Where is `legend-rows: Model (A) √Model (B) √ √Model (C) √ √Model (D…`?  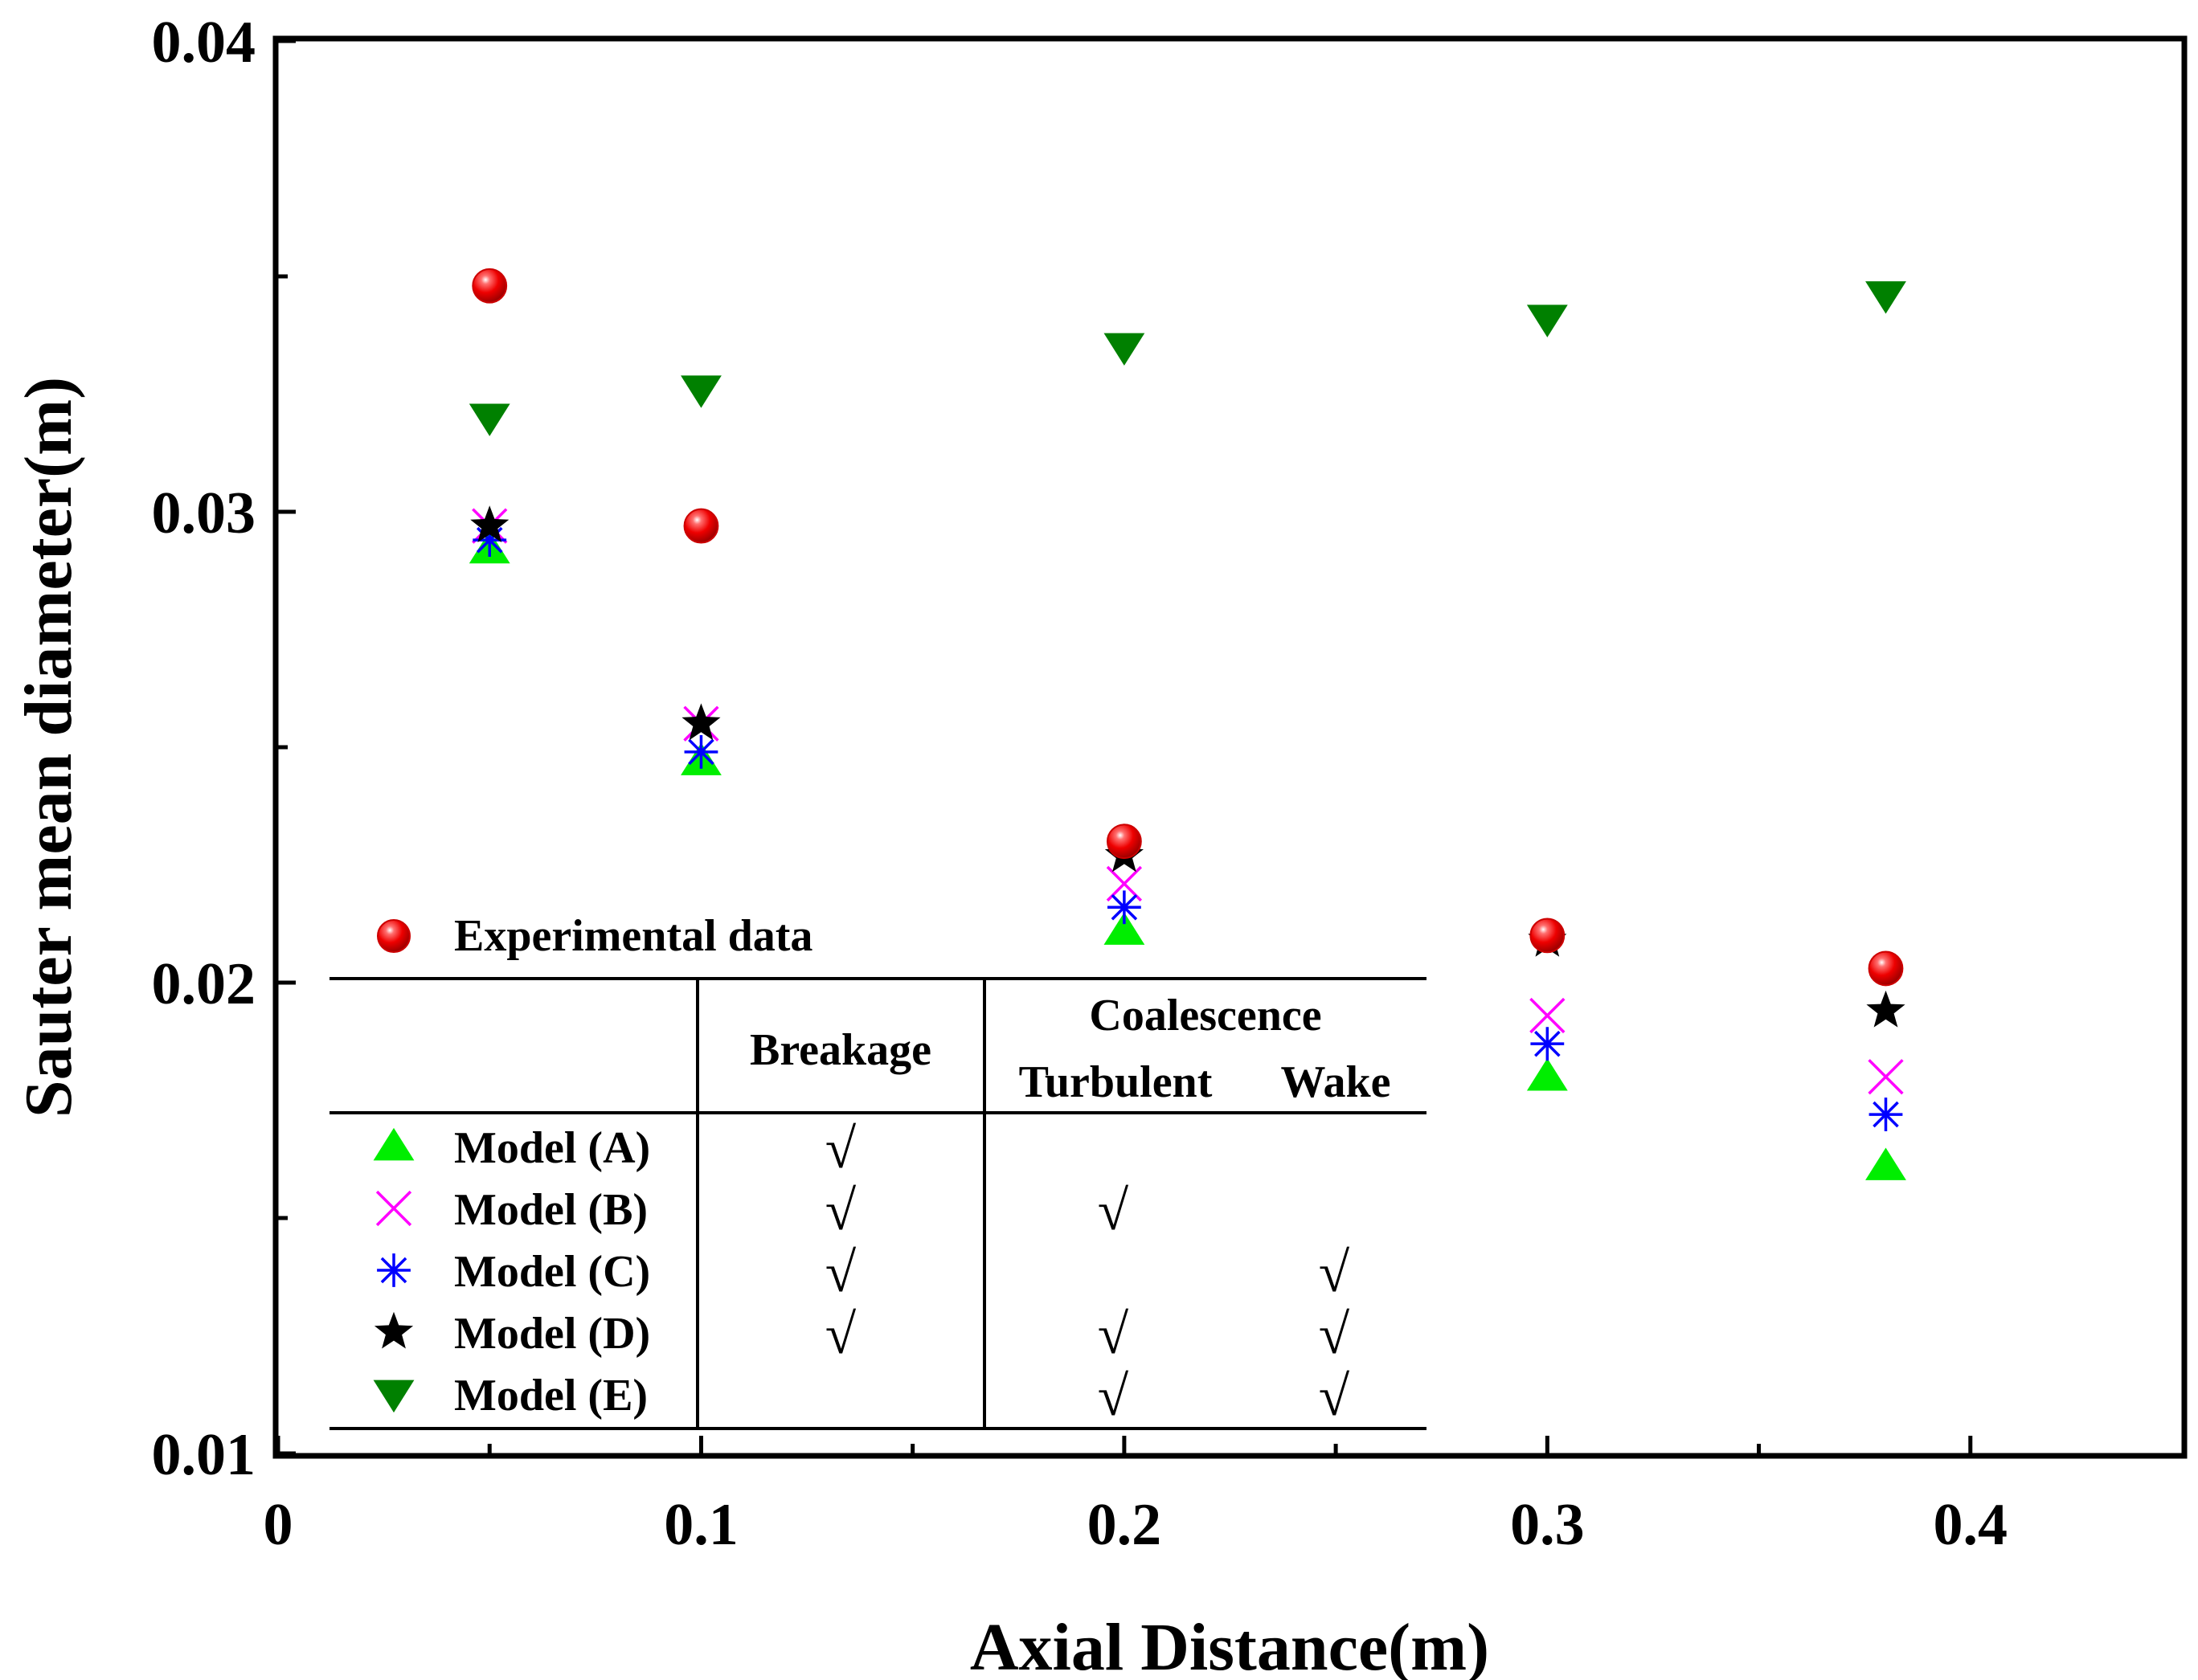
legend-rows: Model (A) √Model (B) √ √Model (C) √ √Model (D… is located at coordinates (861, 1273).